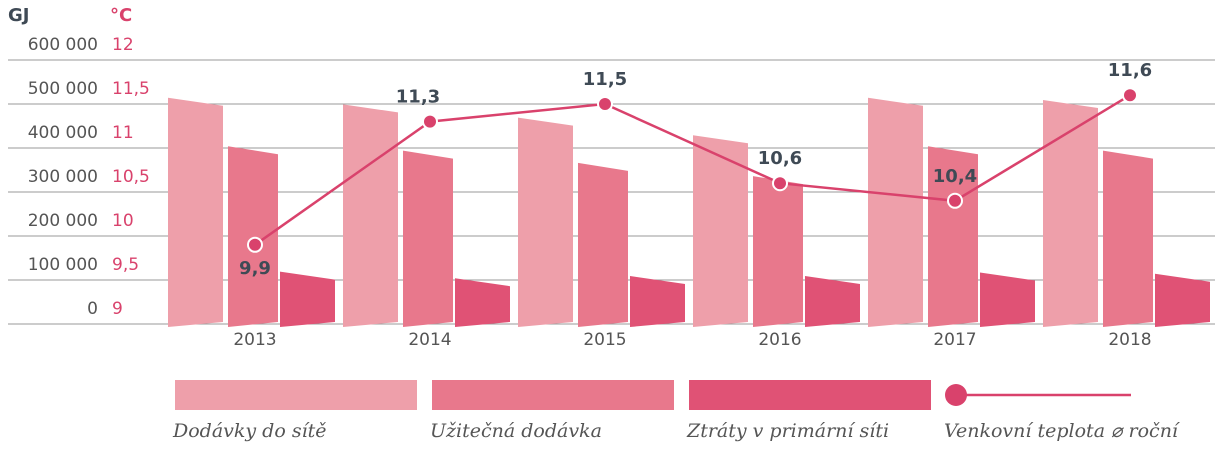  What do you see at coordinates (123, 221) in the screenshot?
I see `y2-tick-label: 10` at bounding box center [123, 221].